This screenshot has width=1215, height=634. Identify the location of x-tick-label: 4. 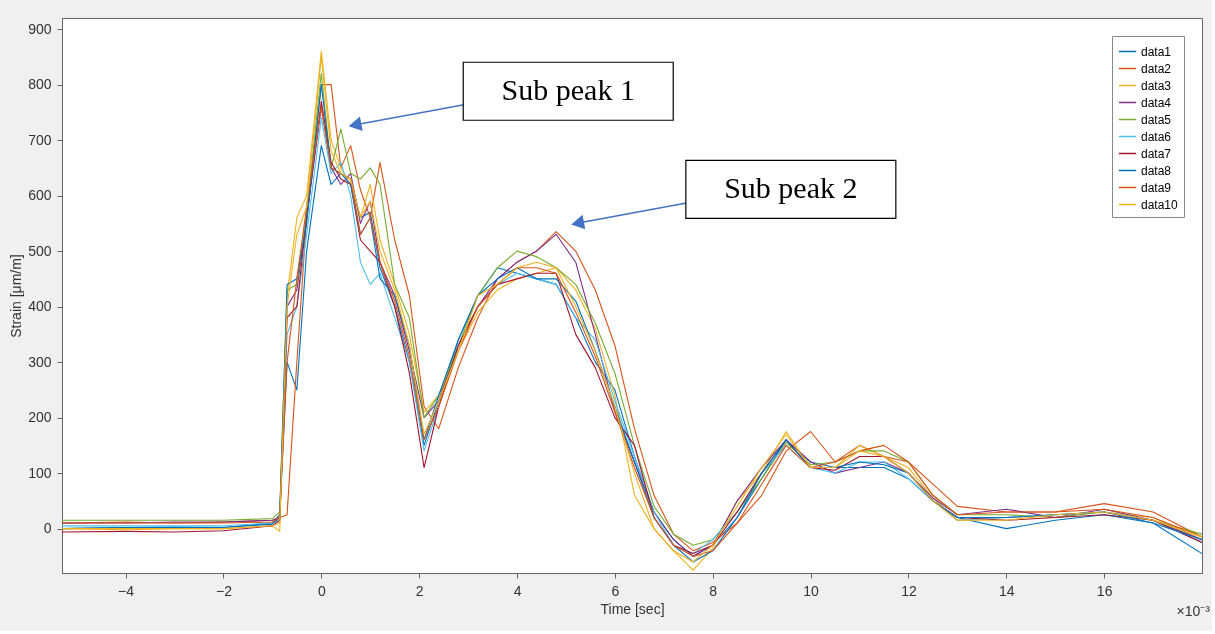
(517, 590).